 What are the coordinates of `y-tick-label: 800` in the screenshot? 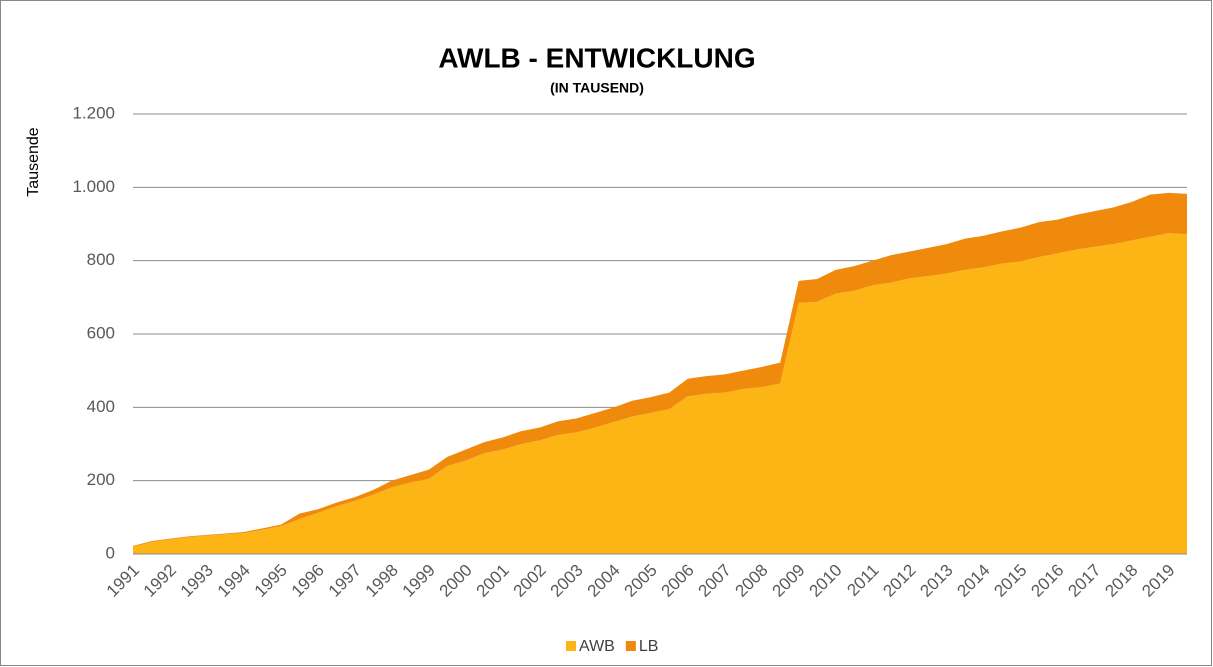 It's located at (101, 259).